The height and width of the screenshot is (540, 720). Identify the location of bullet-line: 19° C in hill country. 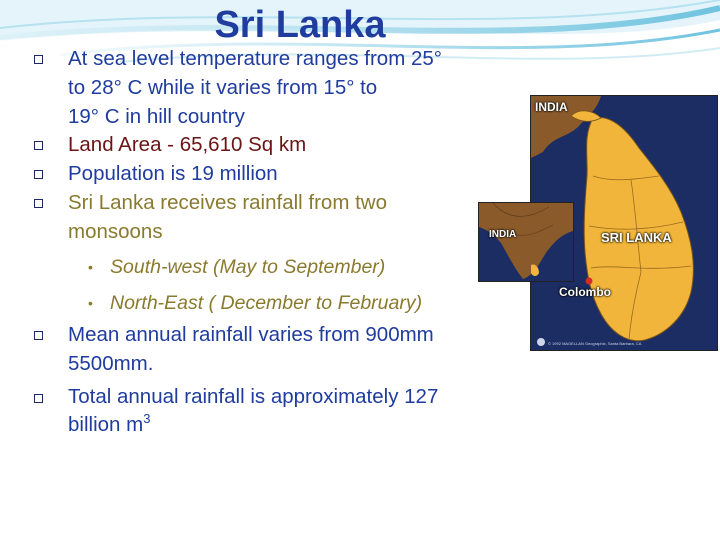
(156, 116).